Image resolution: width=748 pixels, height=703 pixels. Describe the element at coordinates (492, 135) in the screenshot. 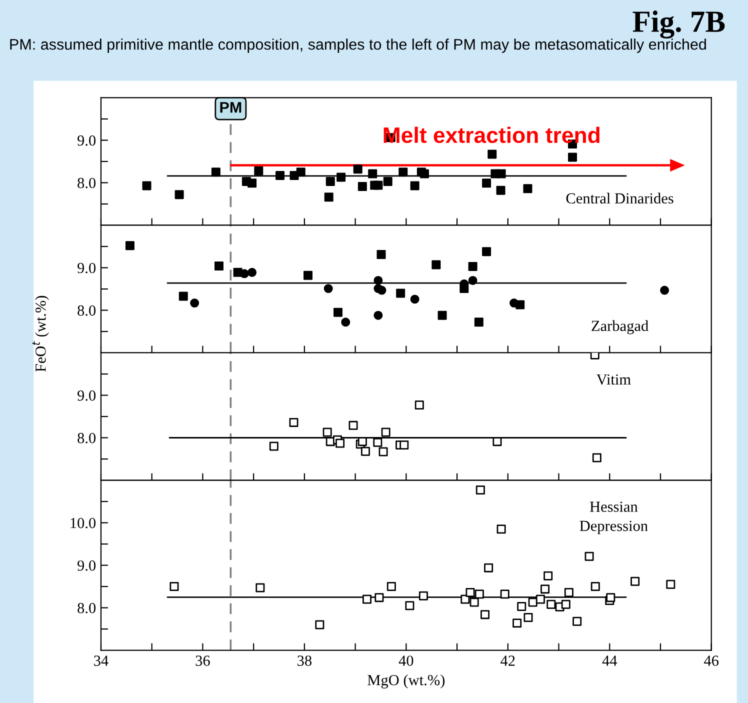

I see `annotation: Melt extraction trend` at that location.